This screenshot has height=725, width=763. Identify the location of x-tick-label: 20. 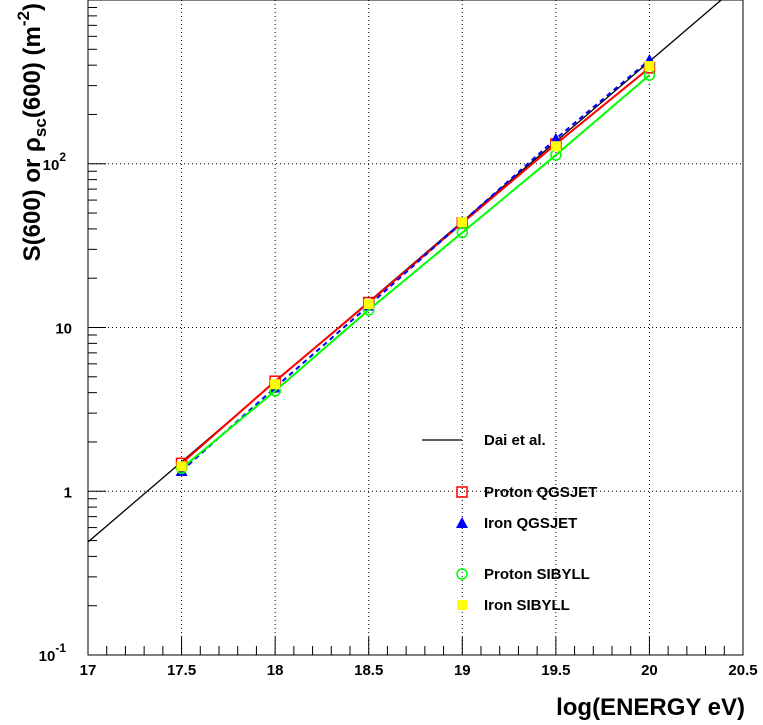
(649, 670).